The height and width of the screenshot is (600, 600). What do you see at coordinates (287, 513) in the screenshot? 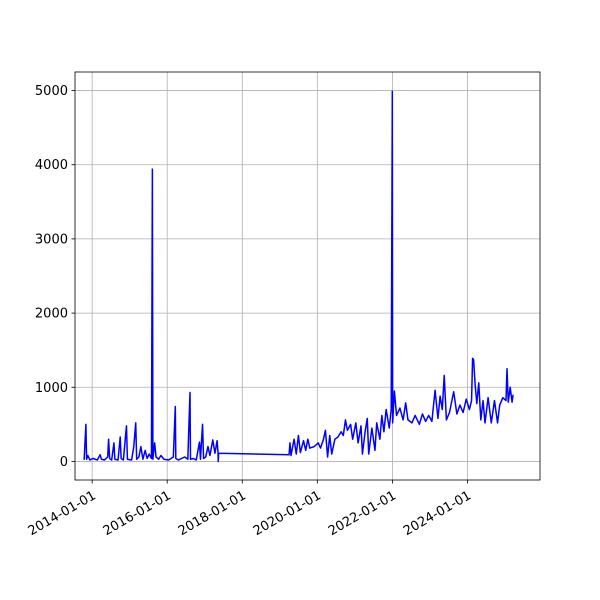
I see `x-tick-label: 2020-01-01` at bounding box center [287, 513].